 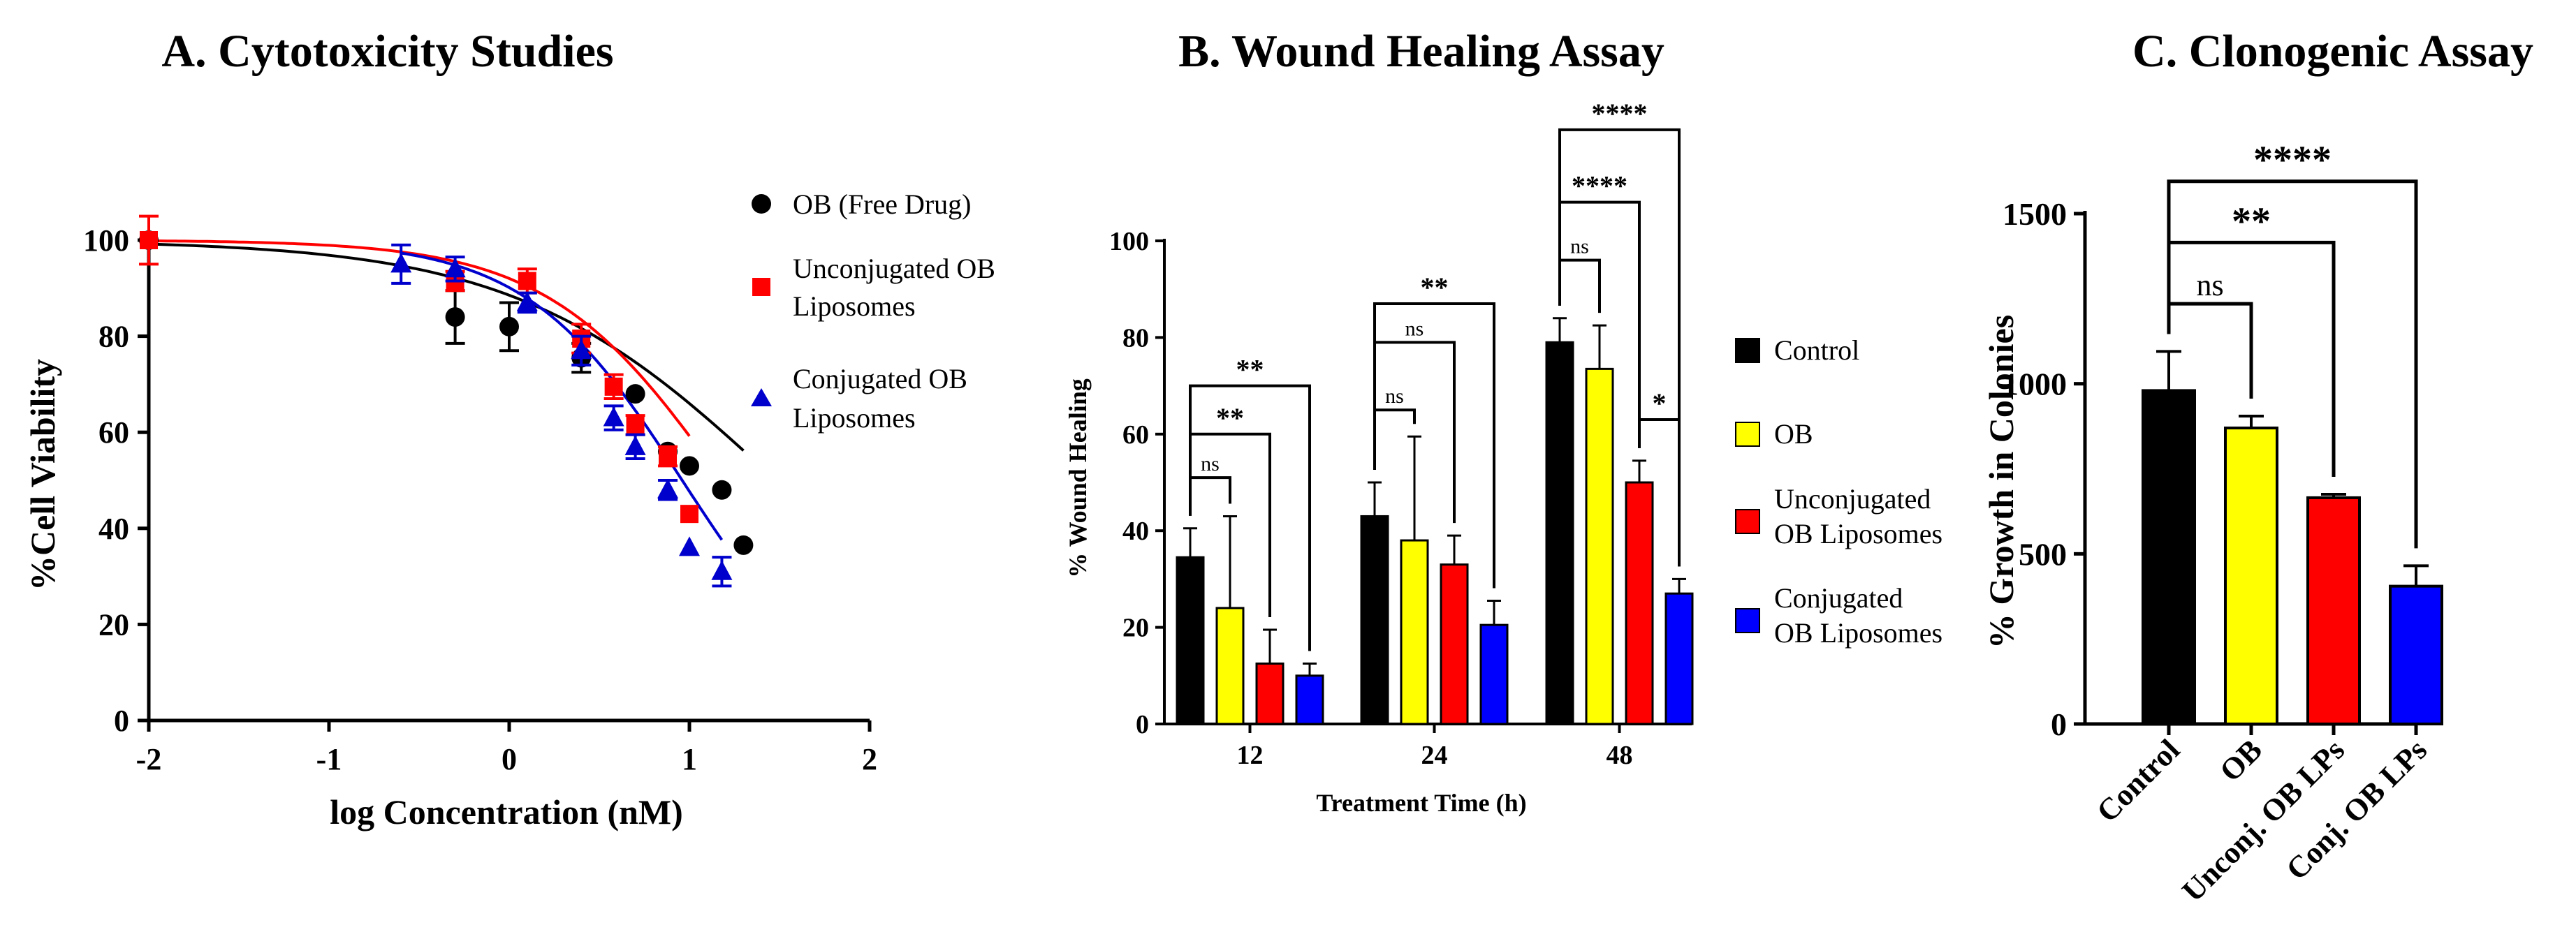 I want to click on panel-b-x-tick-label: 24, so click(x=1435, y=755).